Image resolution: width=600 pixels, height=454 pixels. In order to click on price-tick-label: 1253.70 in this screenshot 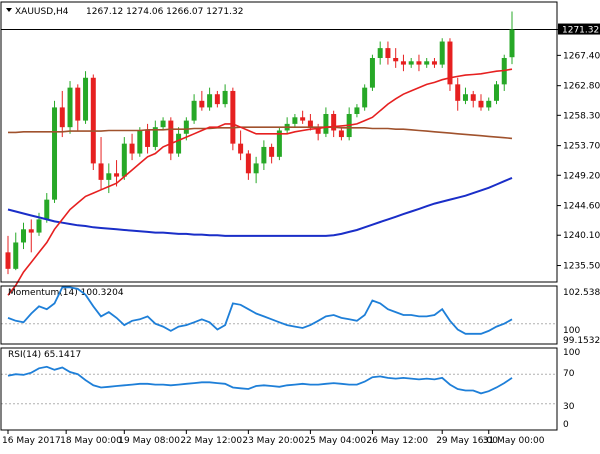, I will do `click(581, 147)`.